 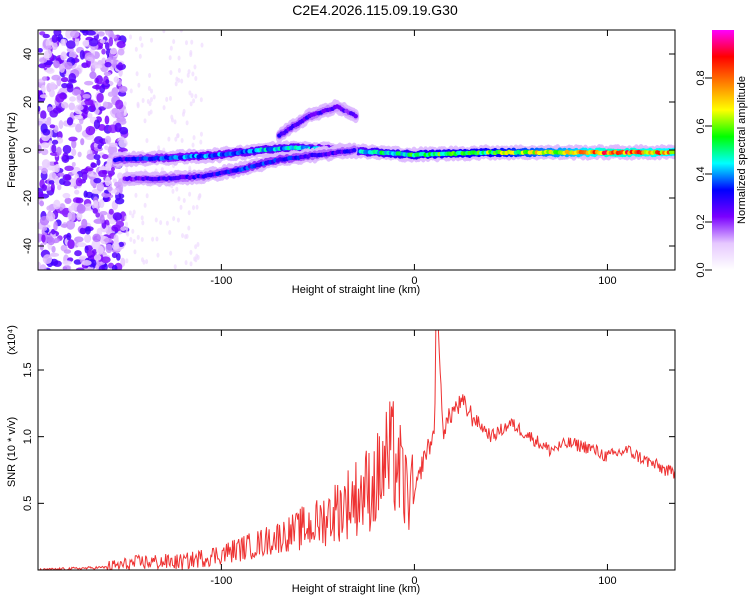 I want to click on trace-main-trace, so click(x=393, y=154).